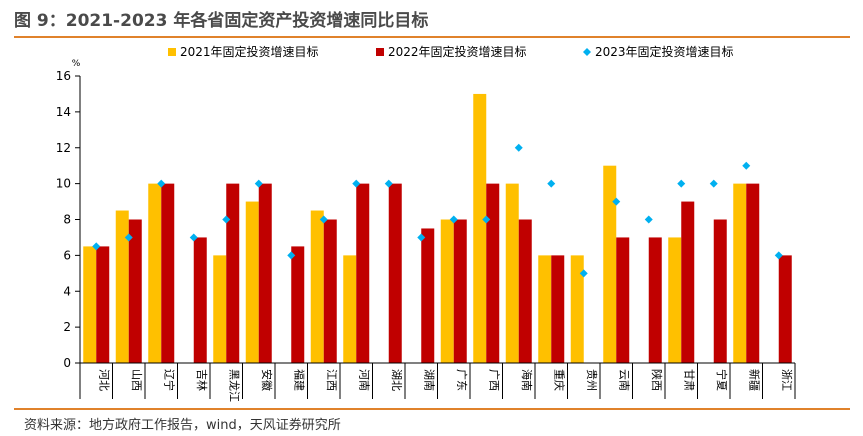  Describe the element at coordinates (591, 380) in the screenshot. I see `x-tick-label: 贵州` at that location.